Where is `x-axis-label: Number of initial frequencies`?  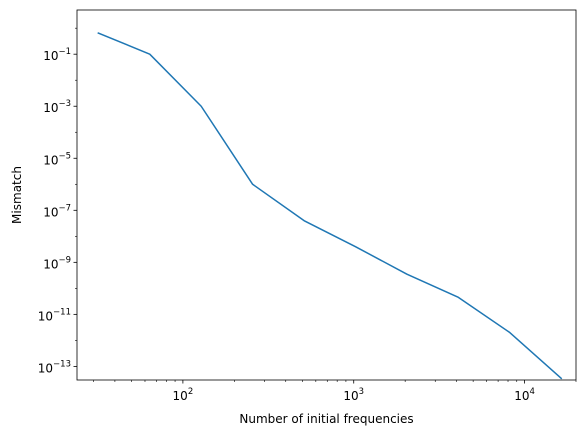
x-axis-label: Number of initial frequencies is located at coordinates (326, 419).